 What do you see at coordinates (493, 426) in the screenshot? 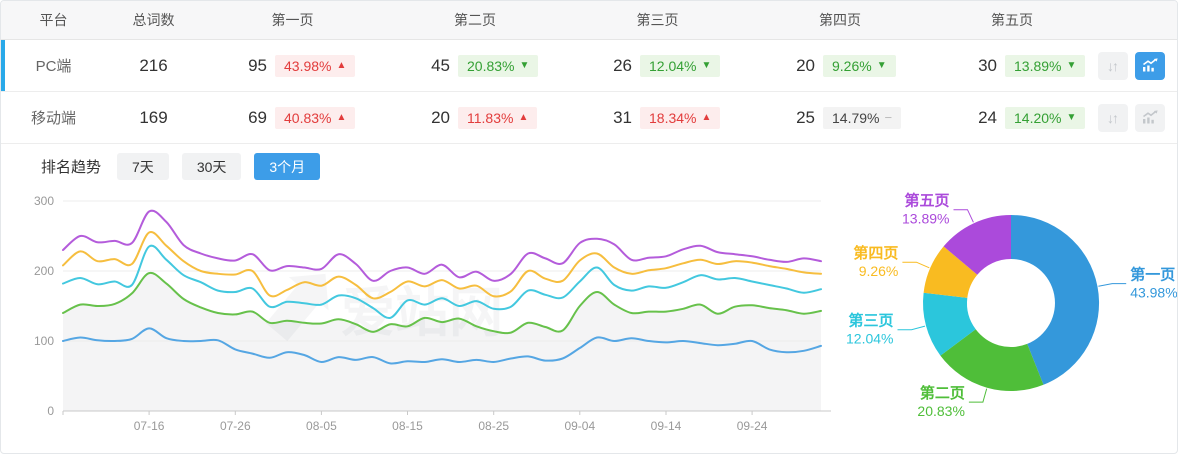
I see `svg-text: 08-25` at bounding box center [493, 426].